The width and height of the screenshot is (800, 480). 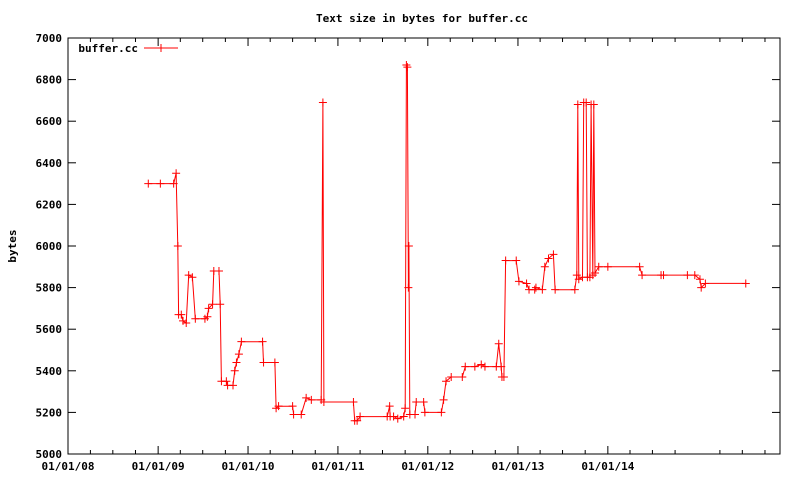 I want to click on y-tick-label: 5400, so click(x=49, y=371).